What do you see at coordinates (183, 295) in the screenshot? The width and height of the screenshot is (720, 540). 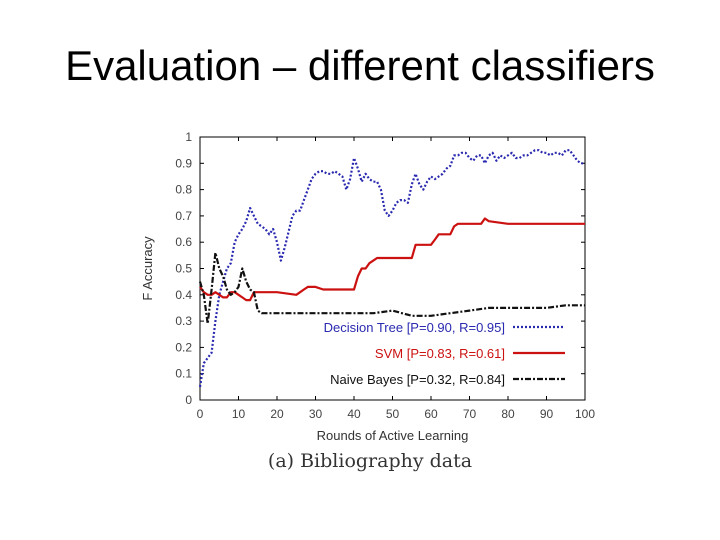 I see `y-tick-label: 0.4` at bounding box center [183, 295].